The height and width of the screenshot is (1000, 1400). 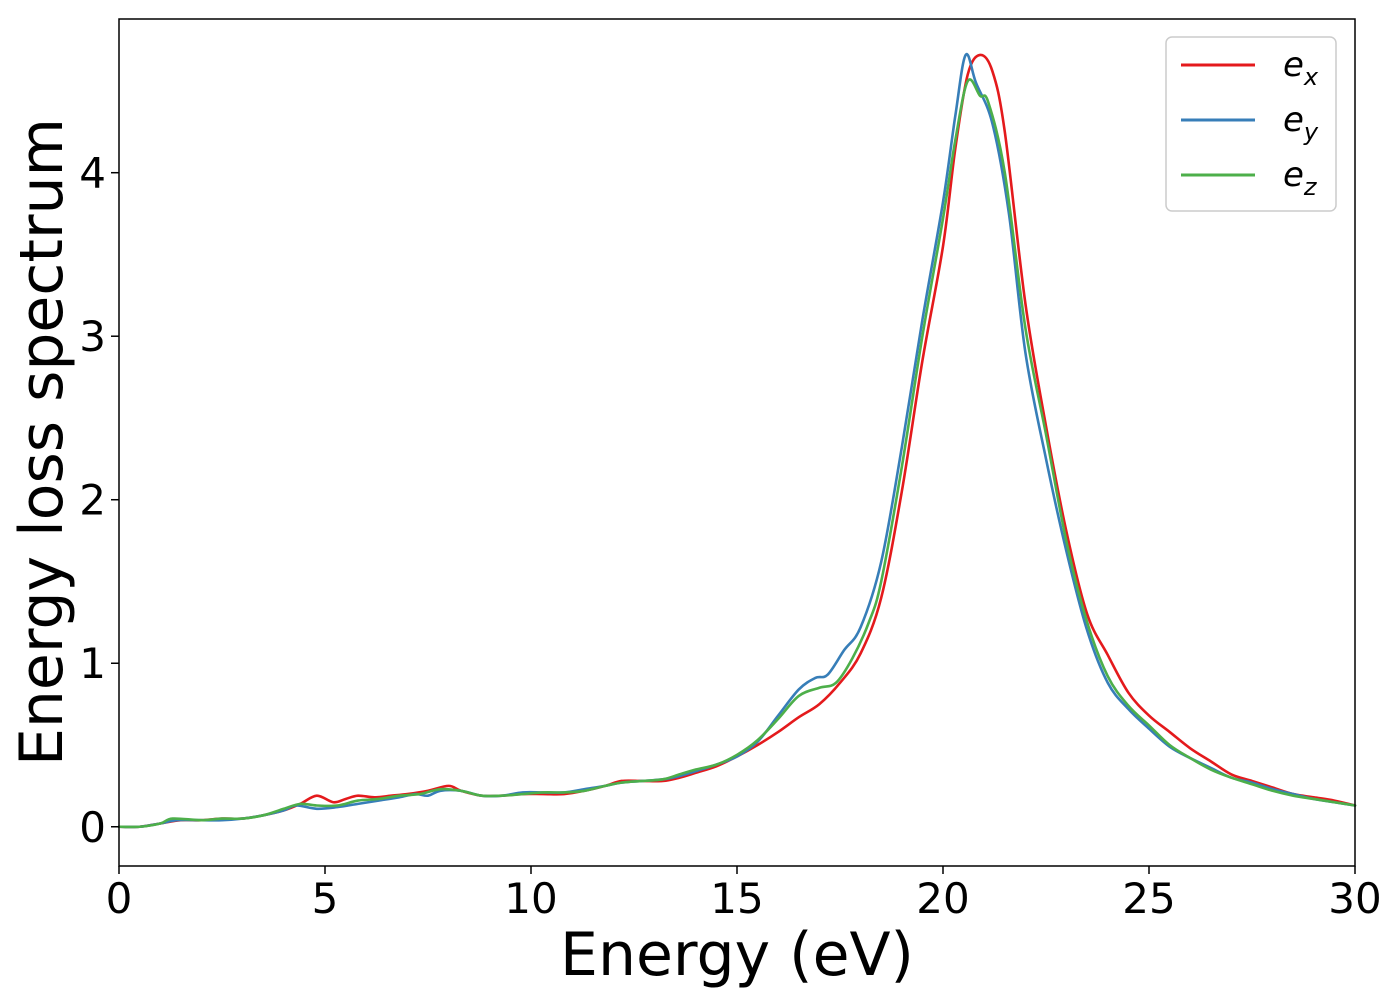 I want to click on y-tick-label: 0, so click(x=92, y=827).